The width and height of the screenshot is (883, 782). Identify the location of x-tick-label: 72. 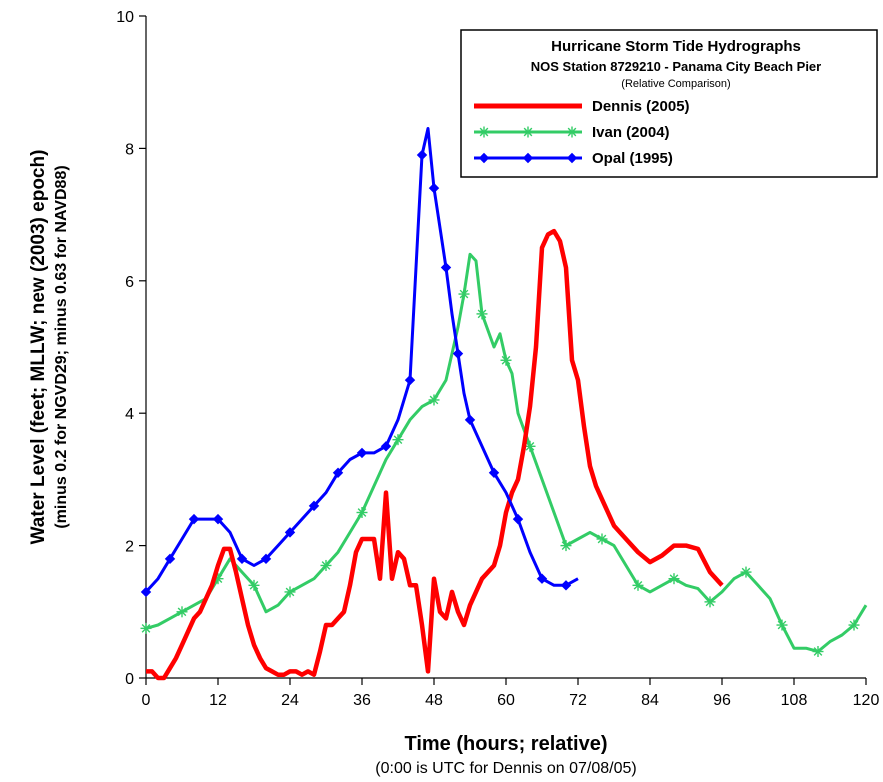
(578, 700).